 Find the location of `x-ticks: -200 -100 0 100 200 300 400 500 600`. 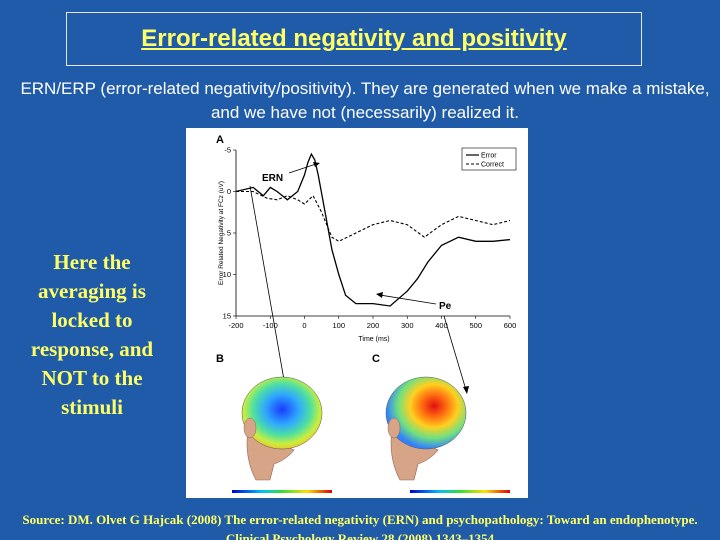

x-ticks: -200 -100 0 100 200 300 400 500 600 is located at coordinates (372, 323).